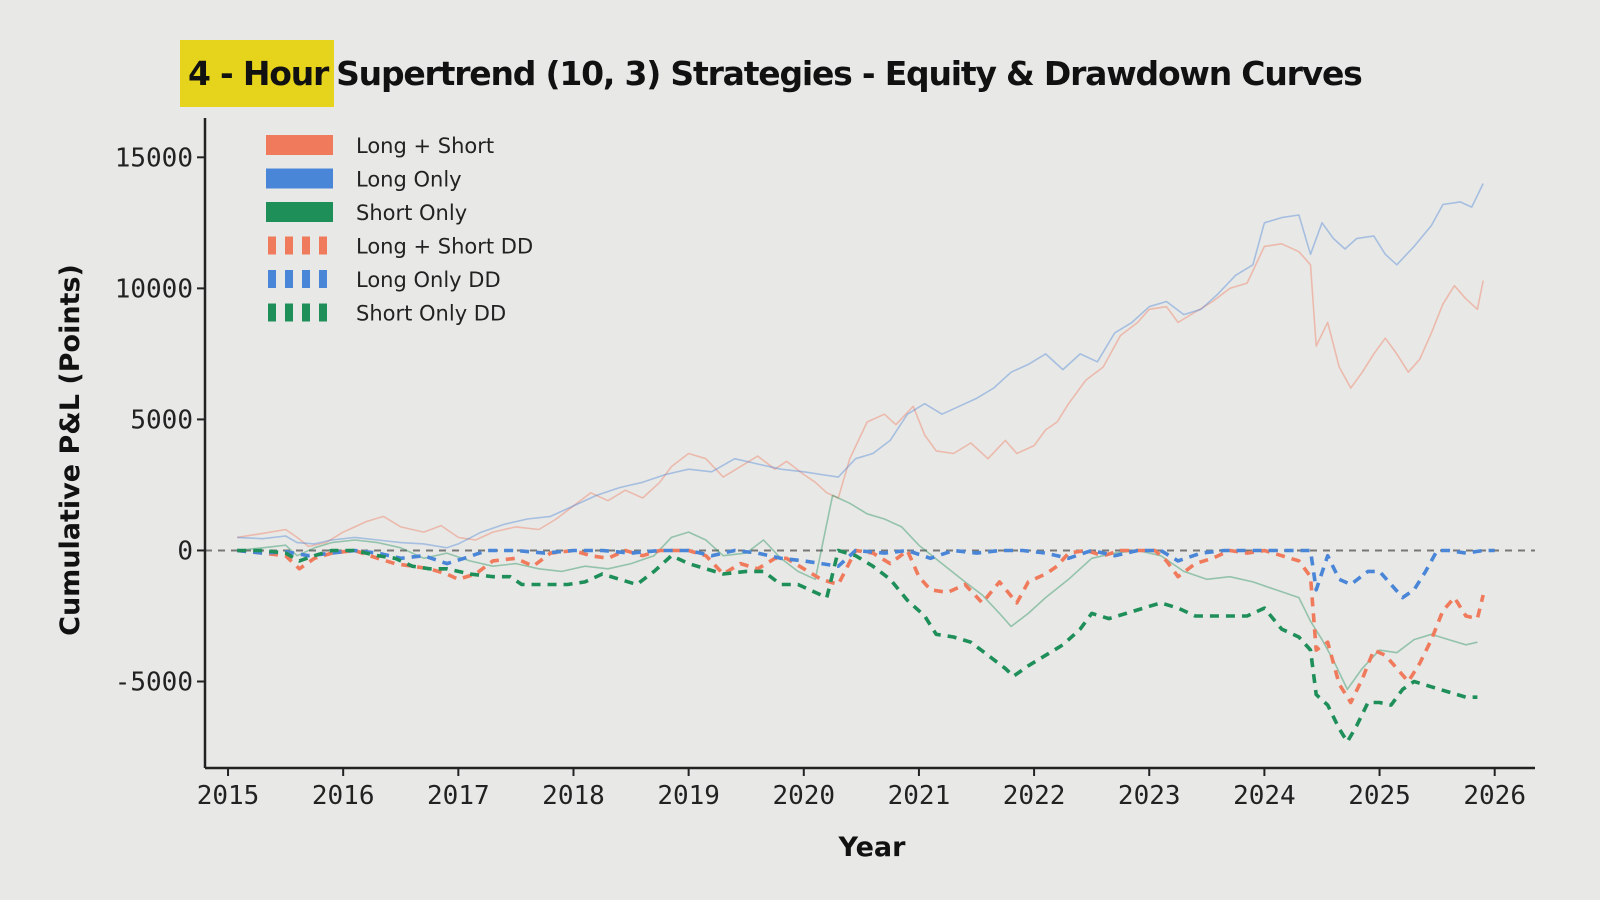 The width and height of the screenshot is (1600, 900). Describe the element at coordinates (425, 146) in the screenshot. I see `legend-label-long-short: Long + Short` at that location.